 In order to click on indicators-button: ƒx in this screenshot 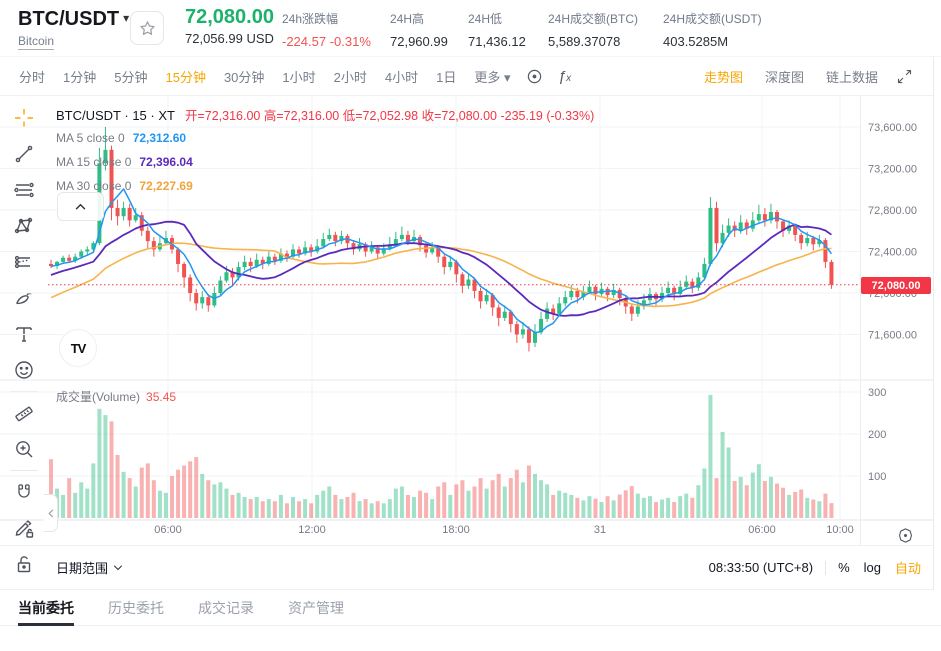, I will do `click(565, 76)`.